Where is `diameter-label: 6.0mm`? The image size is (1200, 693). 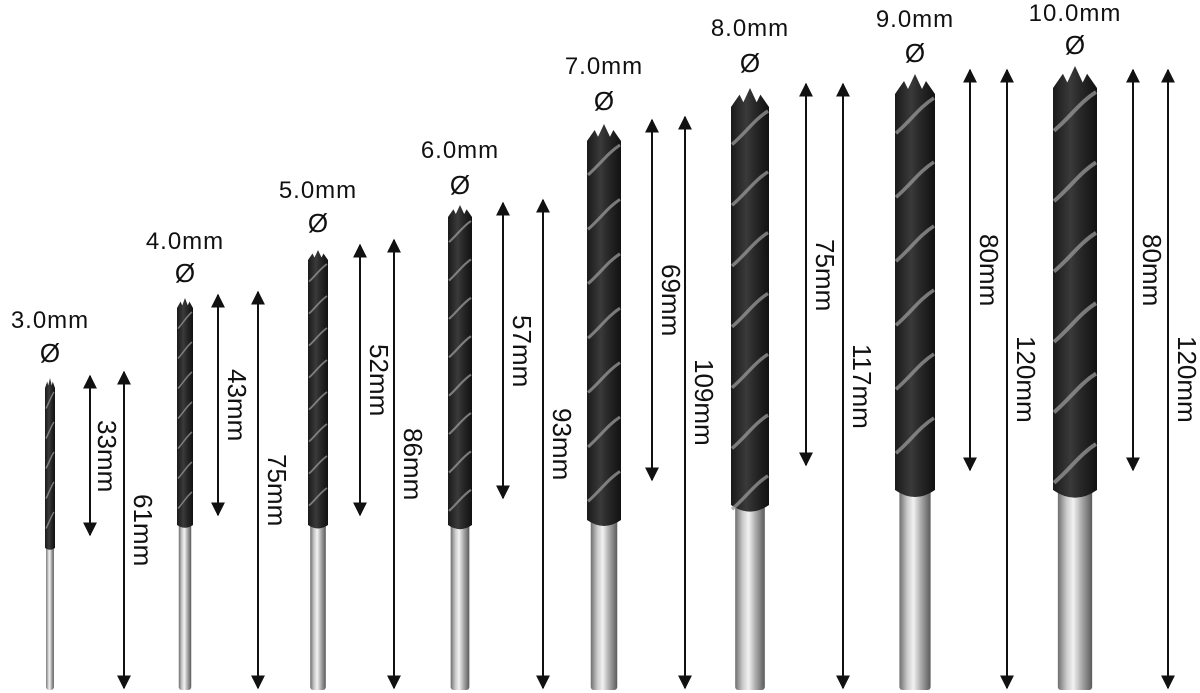
diameter-label: 6.0mm is located at coordinates (460, 150).